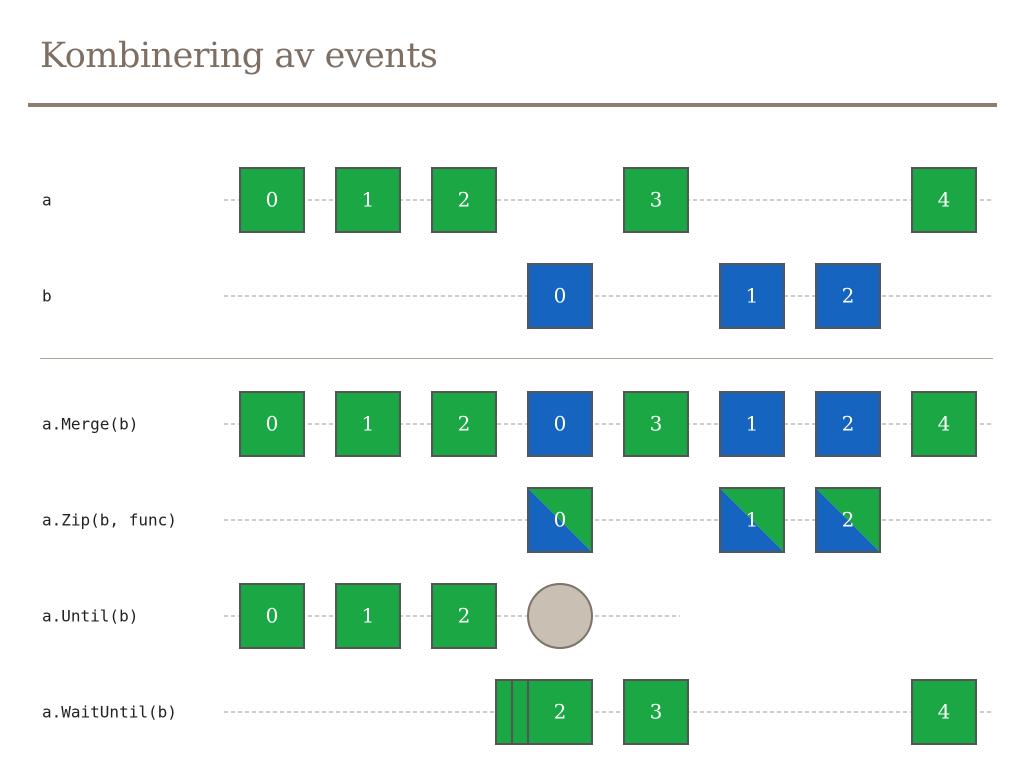 This screenshot has width=1024, height=768. I want to click on completion-marker, so click(560, 616).